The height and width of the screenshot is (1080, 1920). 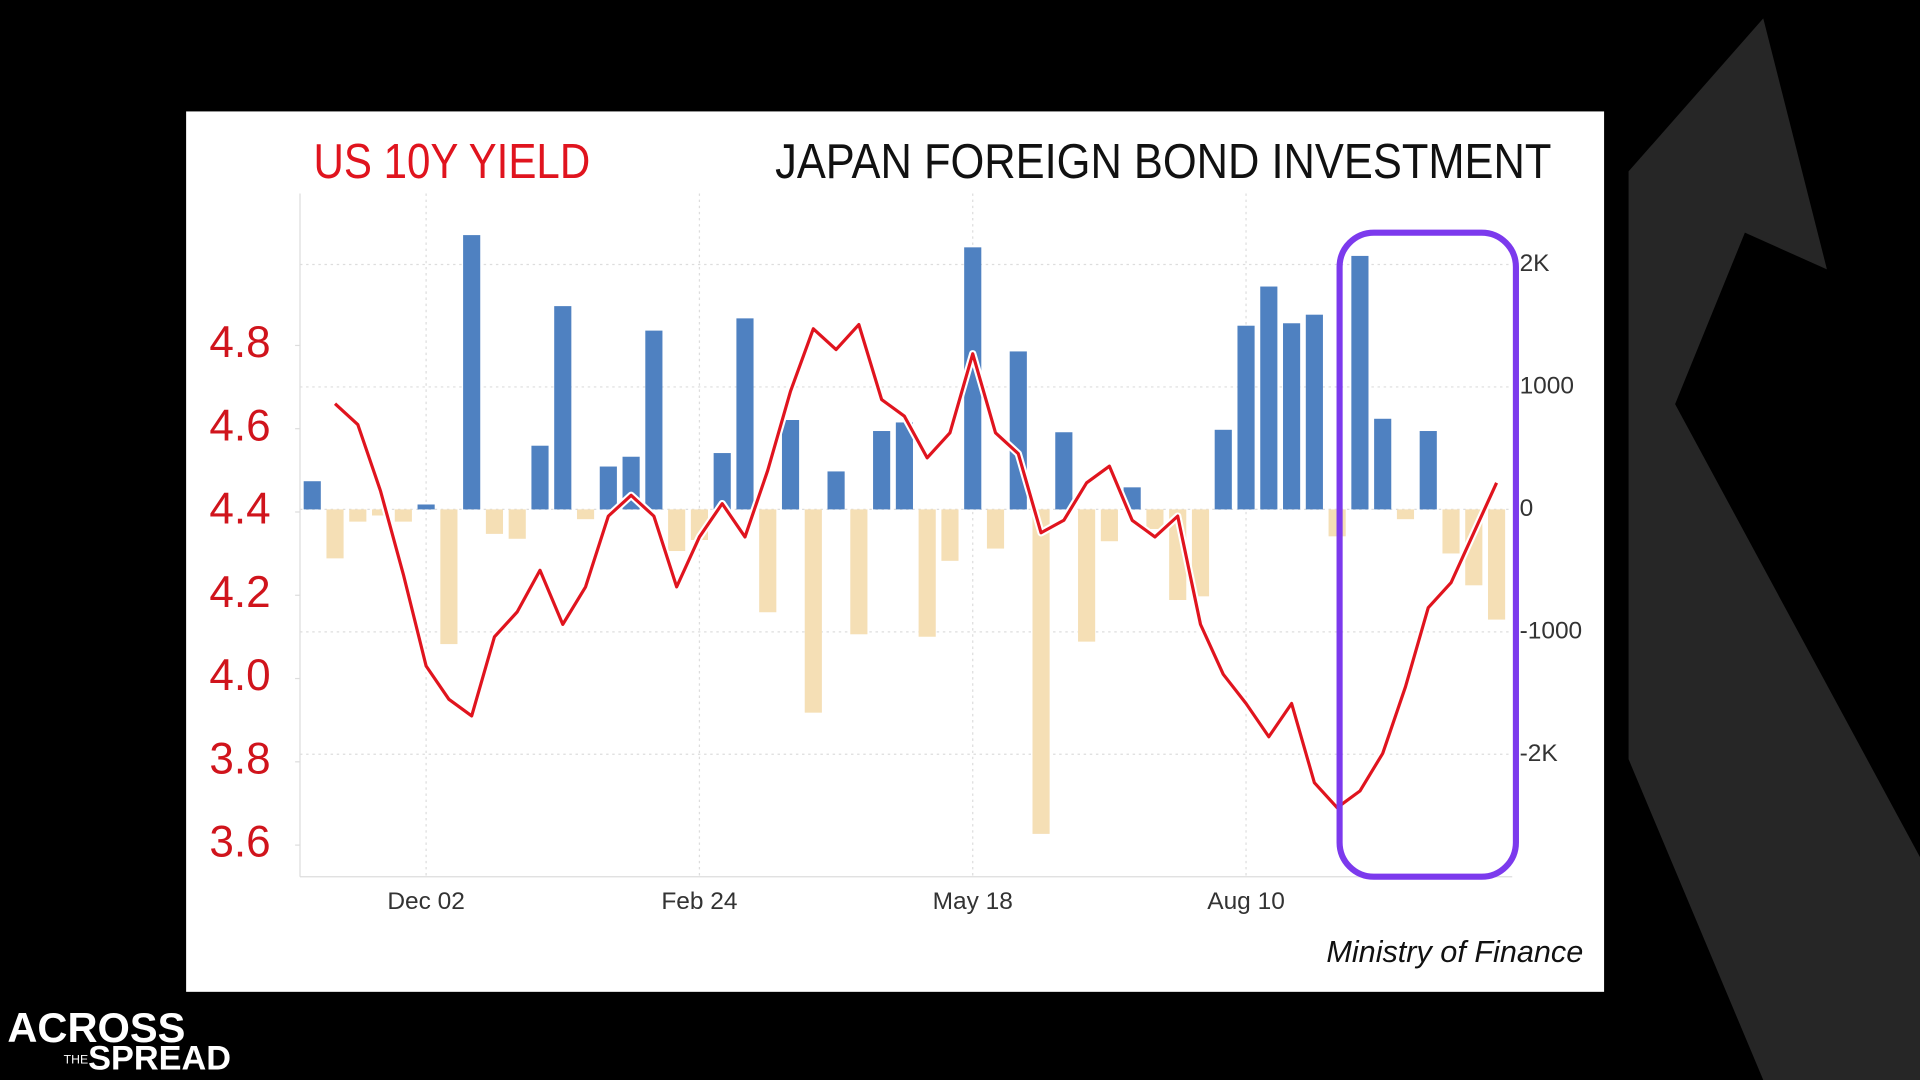 I want to click on y2-tick-label: 1000, so click(x=1547, y=385).